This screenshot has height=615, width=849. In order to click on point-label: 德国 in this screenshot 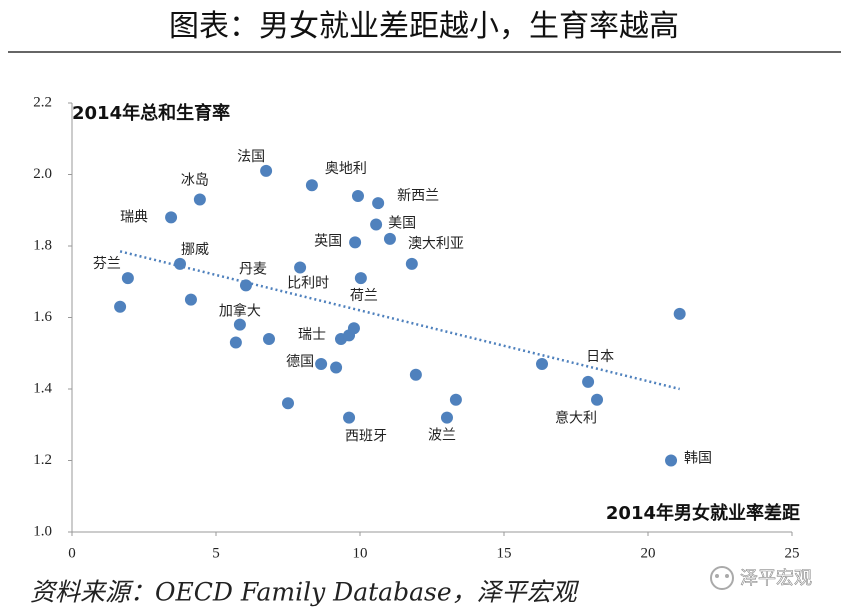, I will do `click(300, 362)`.